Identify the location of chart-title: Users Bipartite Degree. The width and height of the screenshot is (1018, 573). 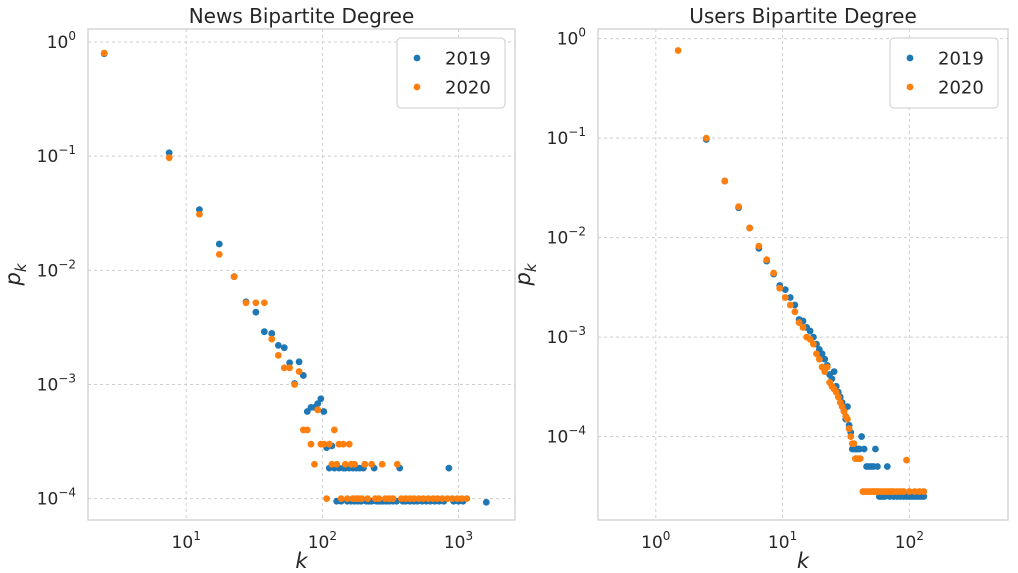
(803, 16).